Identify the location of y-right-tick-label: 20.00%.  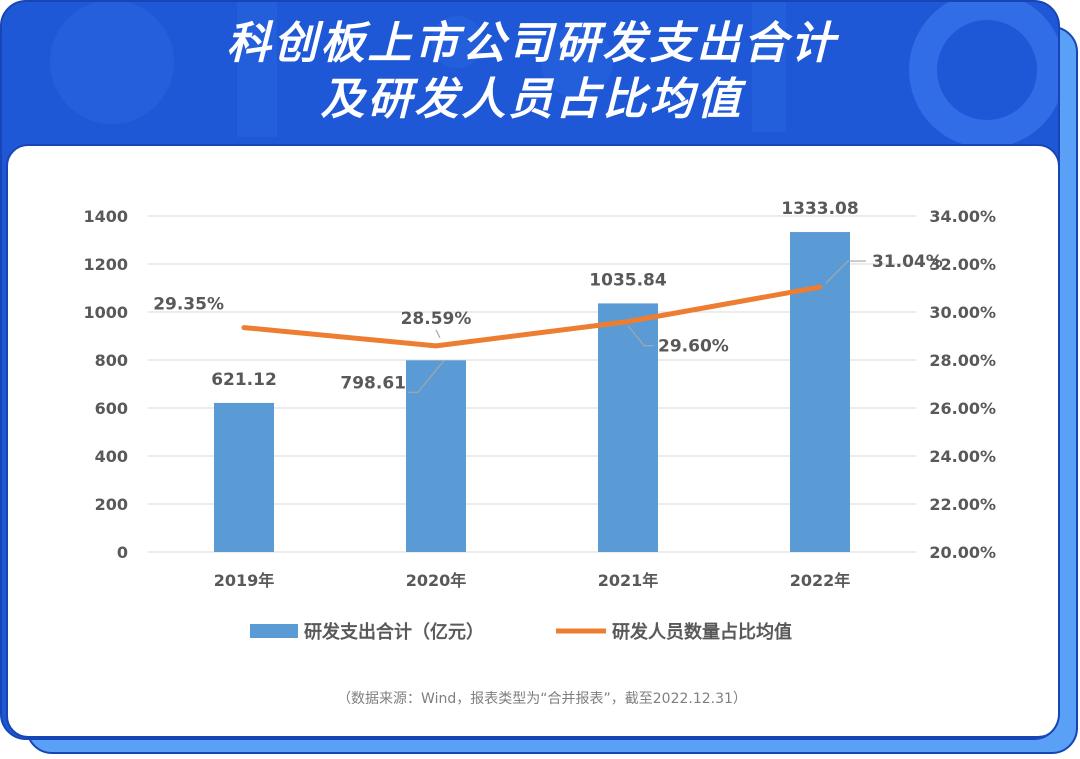
(962, 552).